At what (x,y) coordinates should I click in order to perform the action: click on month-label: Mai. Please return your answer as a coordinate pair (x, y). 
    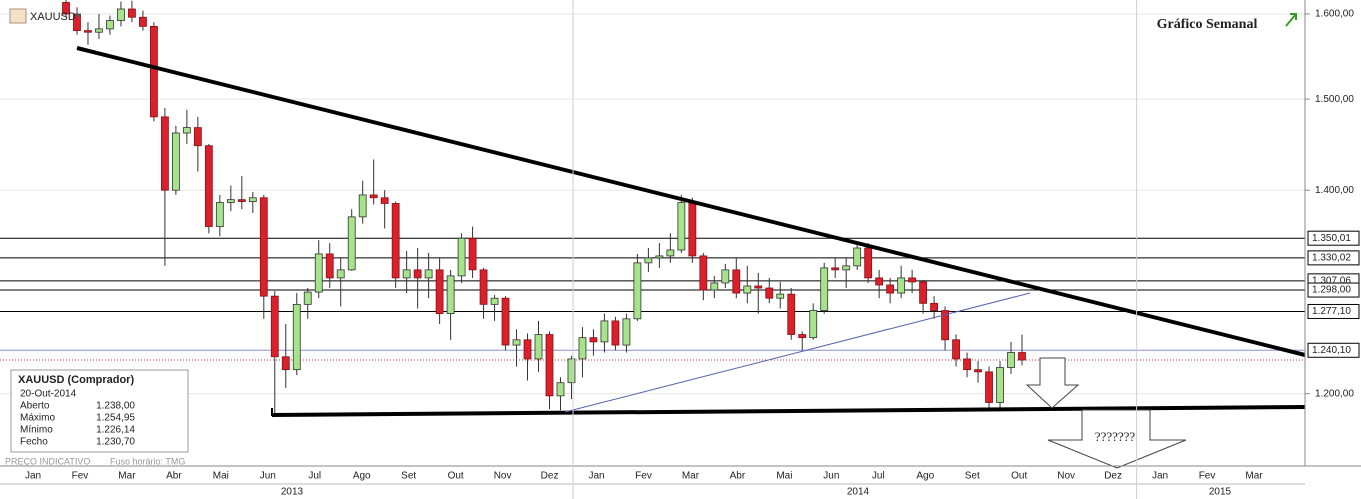
    Looking at the image, I should click on (221, 476).